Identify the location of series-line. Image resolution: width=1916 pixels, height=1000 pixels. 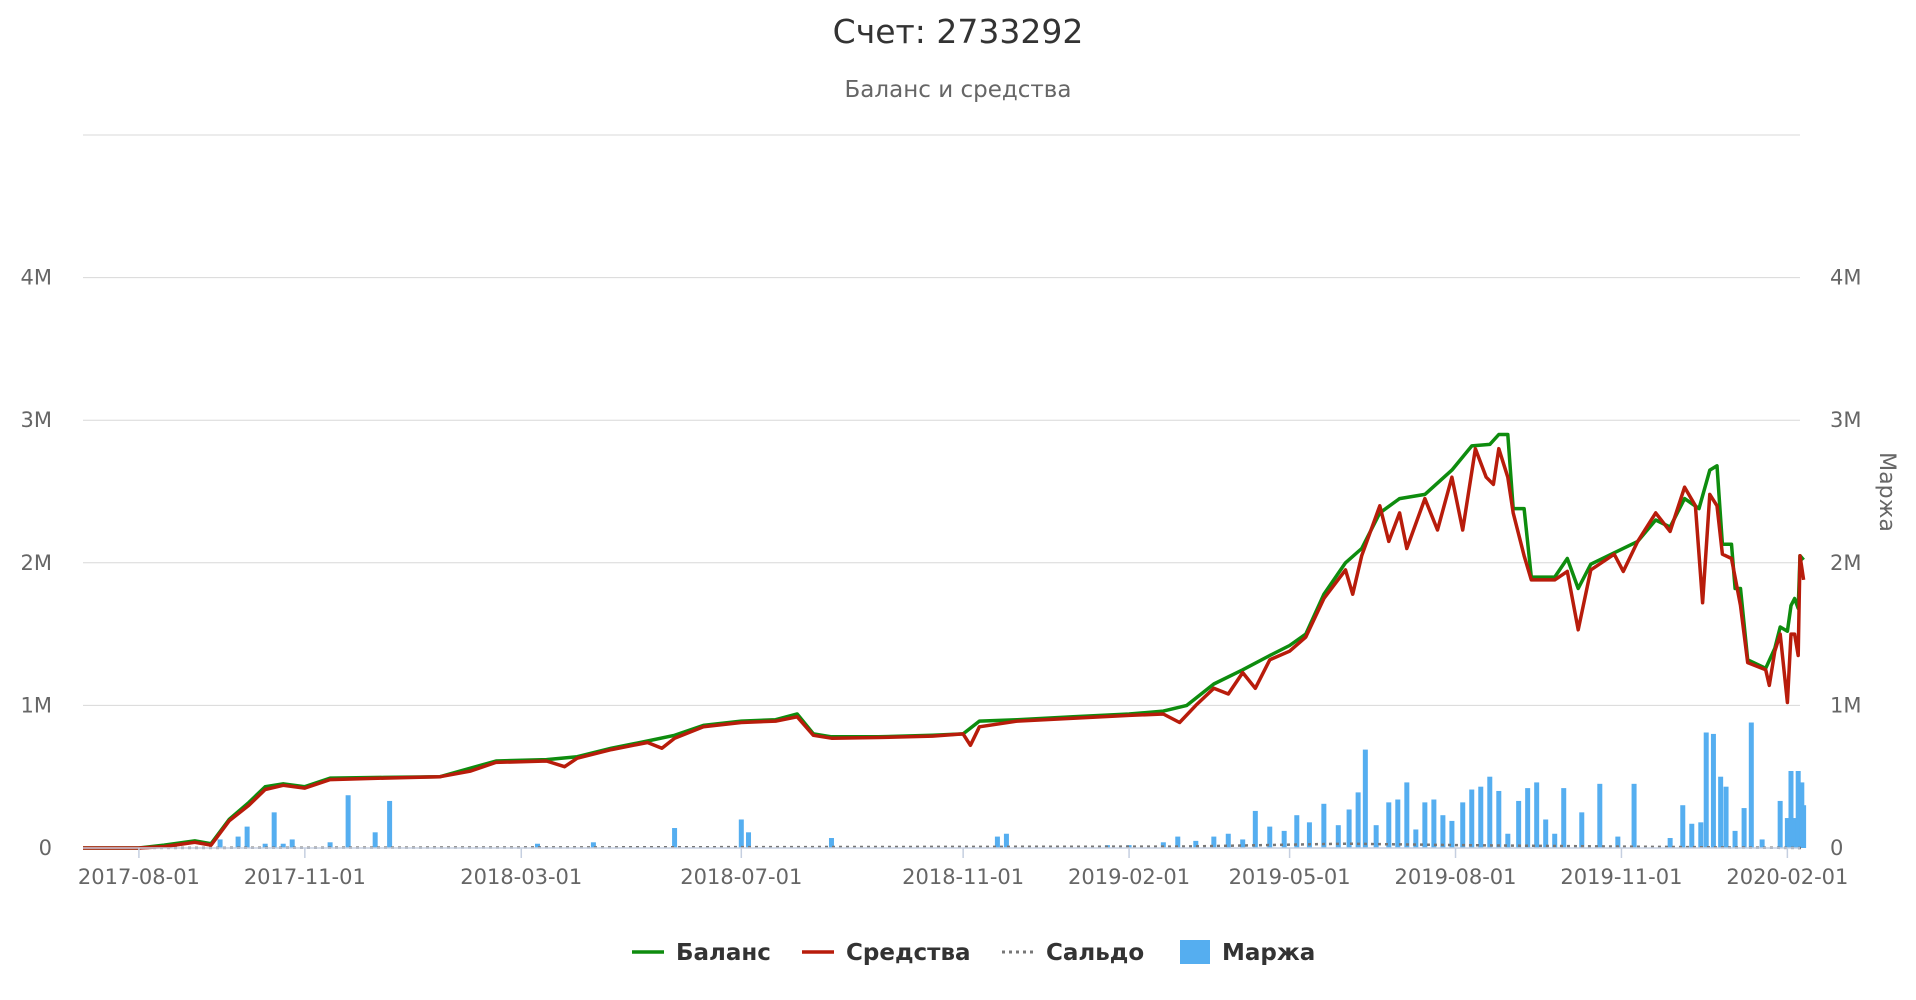
(943, 846).